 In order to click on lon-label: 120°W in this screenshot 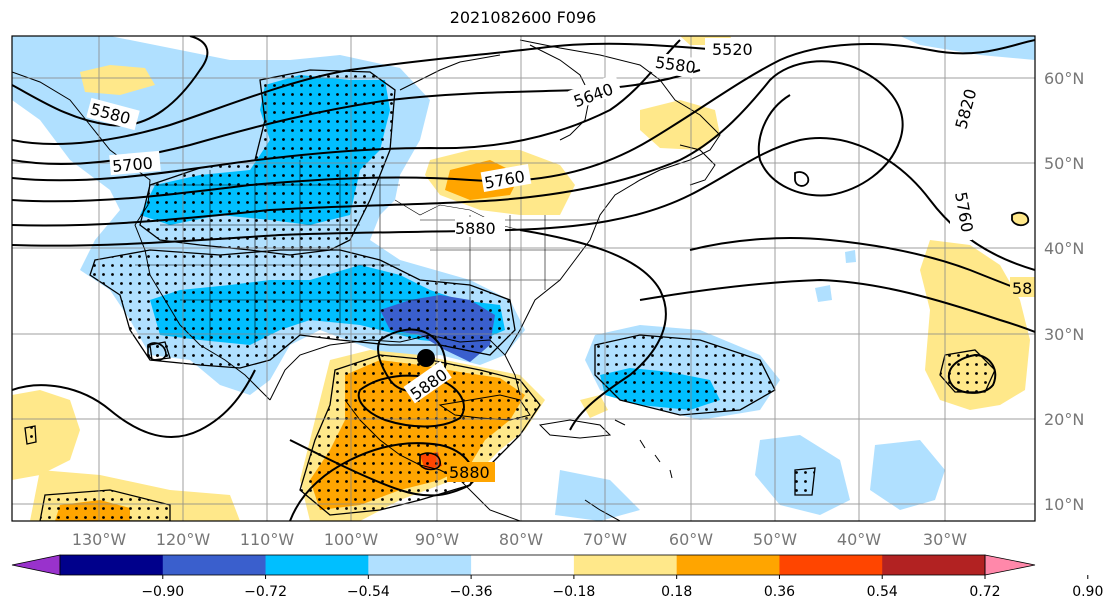, I will do `click(183, 539)`.